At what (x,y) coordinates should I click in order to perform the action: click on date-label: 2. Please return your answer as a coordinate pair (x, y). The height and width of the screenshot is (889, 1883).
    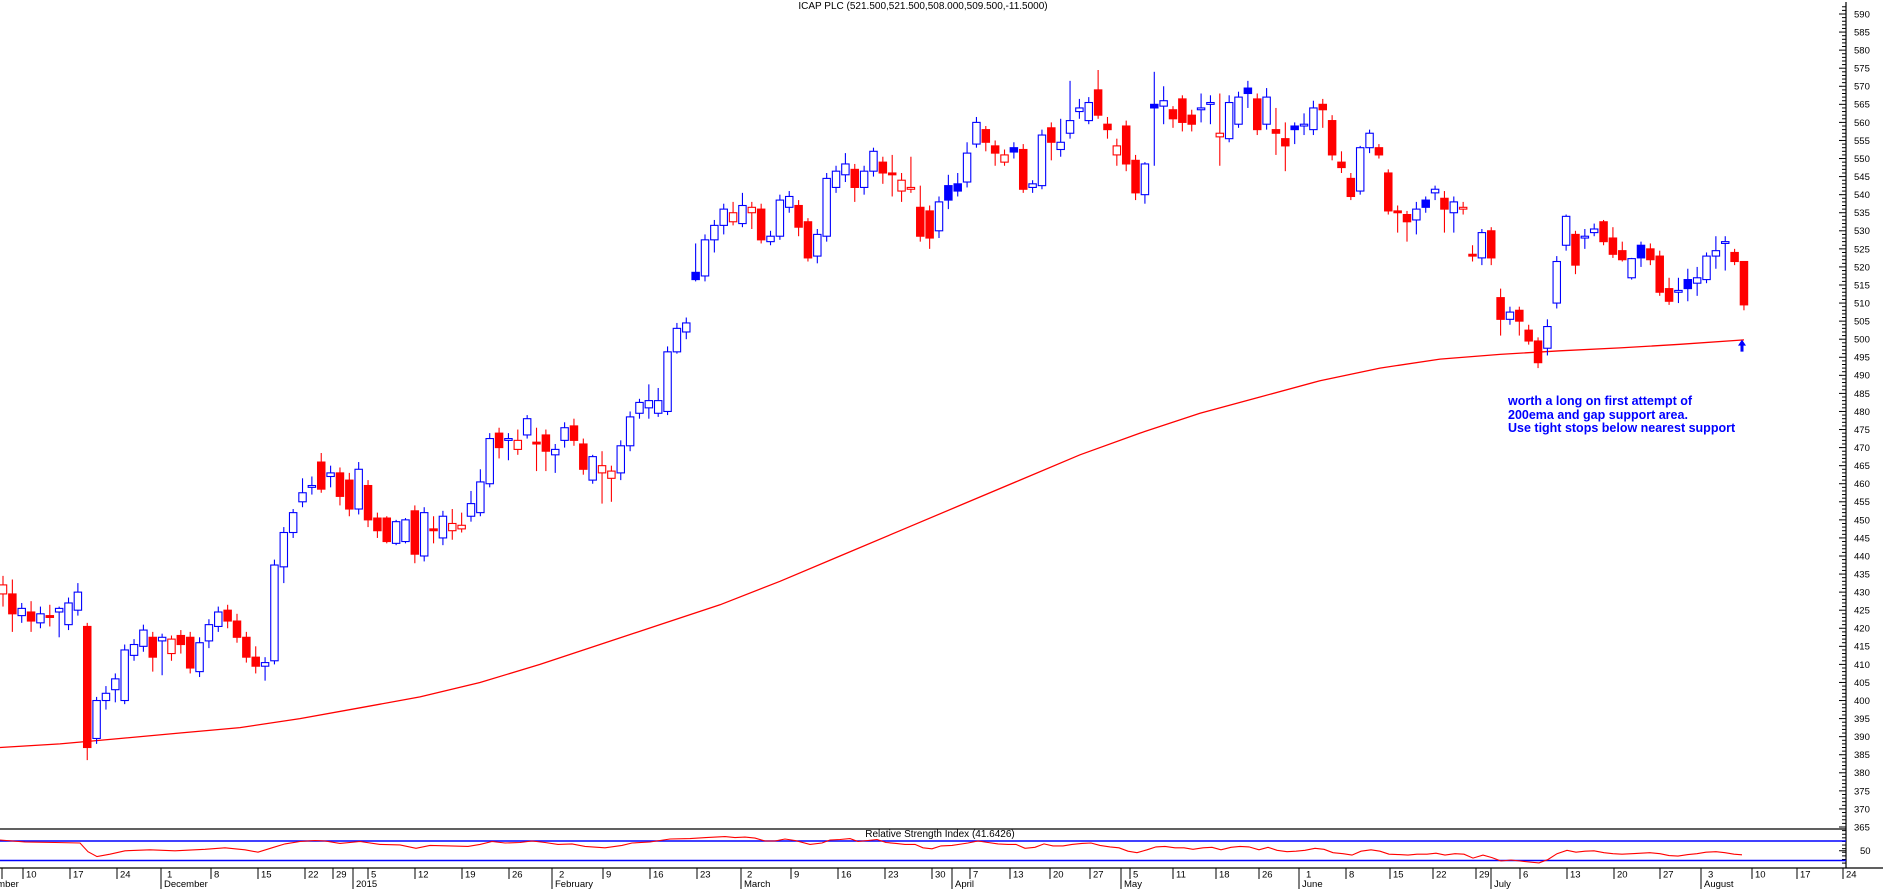
    Looking at the image, I should click on (561, 875).